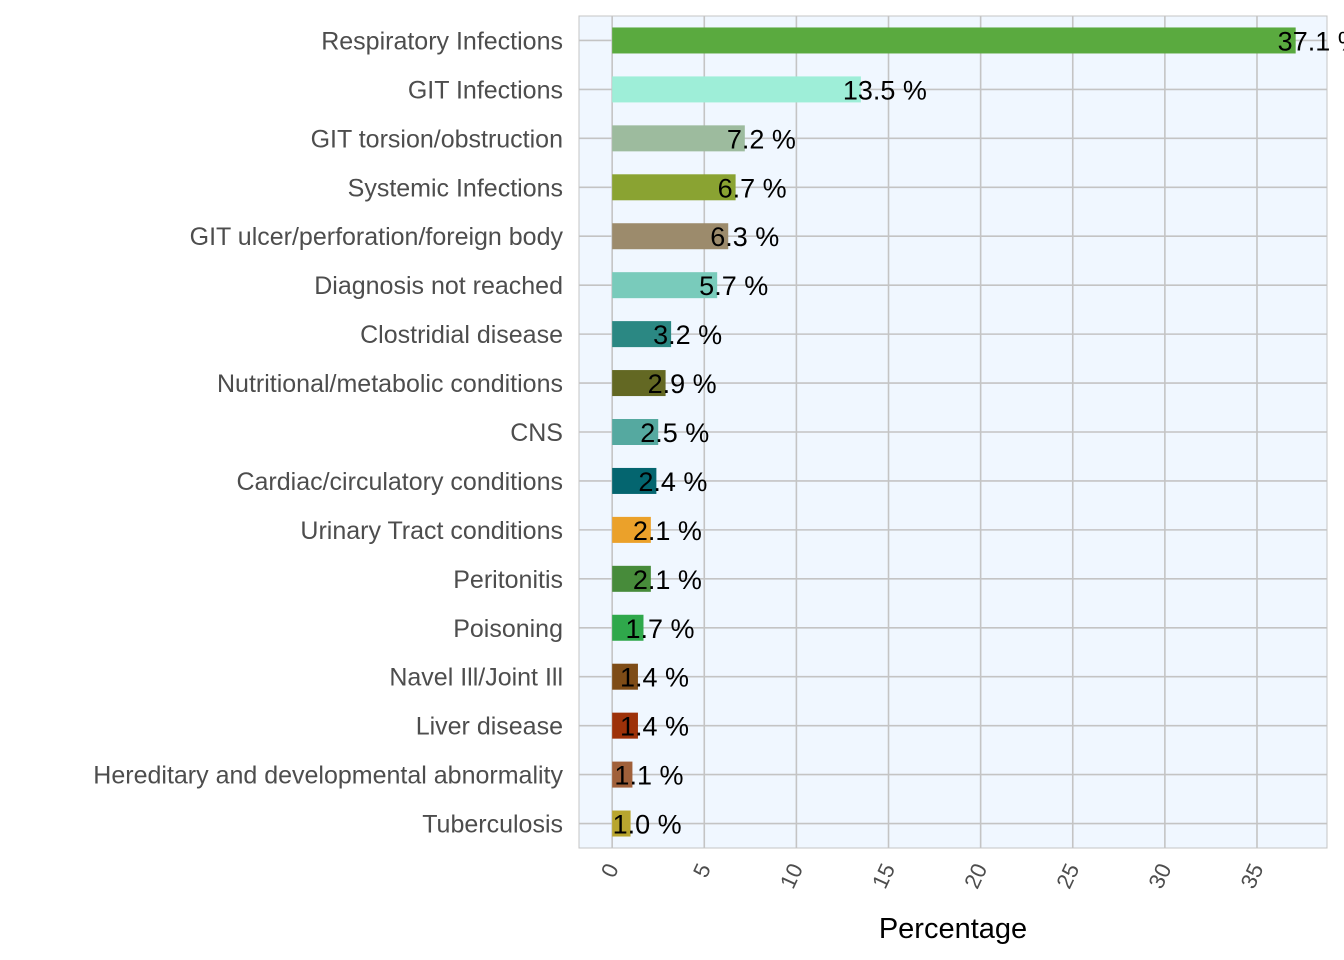 The width and height of the screenshot is (1344, 960). I want to click on category-label-4: GIT ulcer/perforation/foreign body, so click(377, 237).